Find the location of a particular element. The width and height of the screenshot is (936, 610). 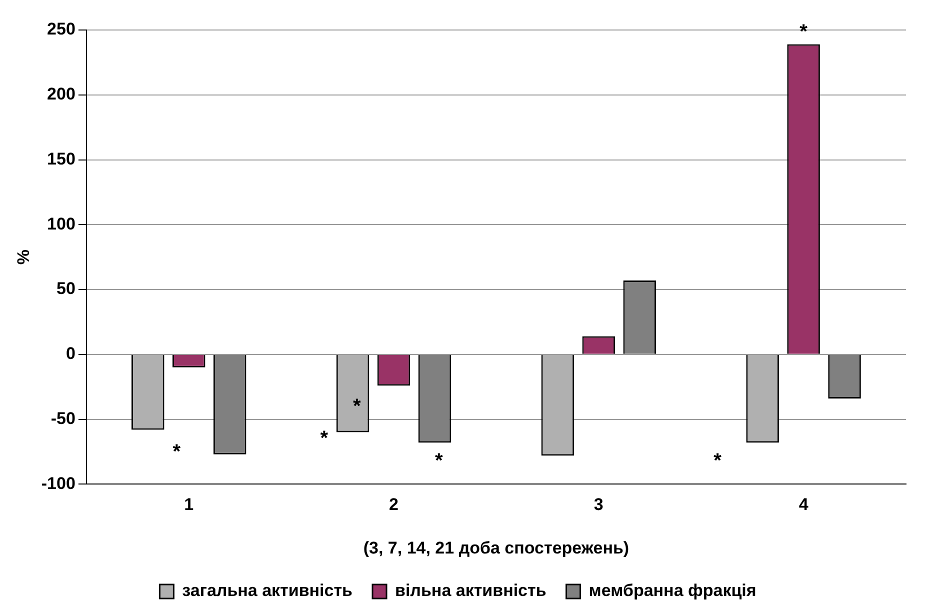

y-tick-label: -50 is located at coordinates (63, 418).